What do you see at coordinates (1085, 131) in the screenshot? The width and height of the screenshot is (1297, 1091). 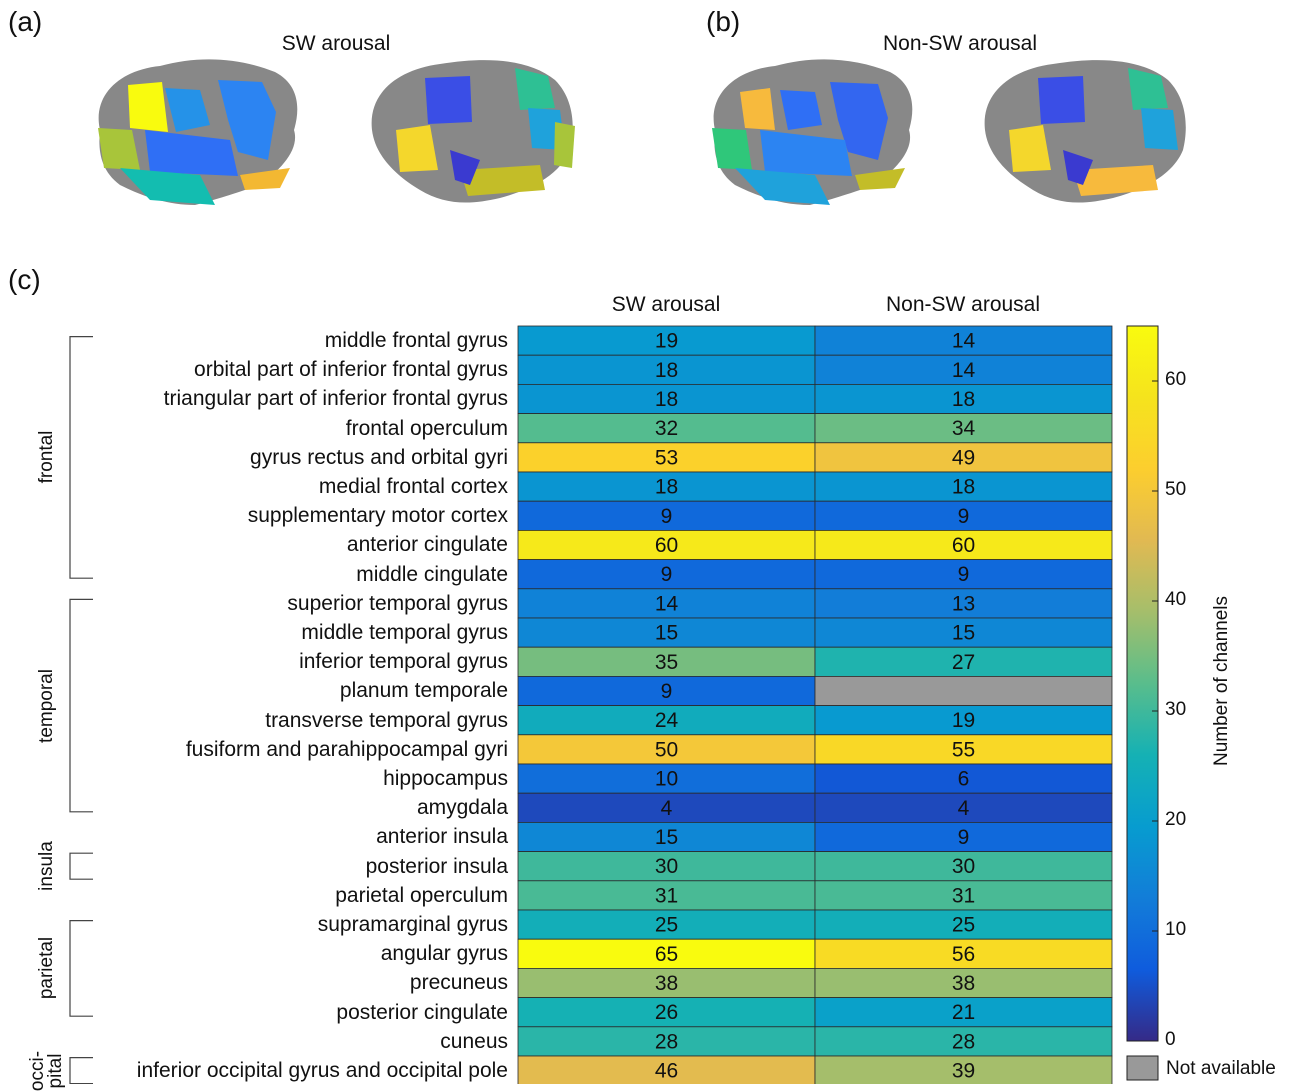 I see `brain-nonsw-medial` at bounding box center [1085, 131].